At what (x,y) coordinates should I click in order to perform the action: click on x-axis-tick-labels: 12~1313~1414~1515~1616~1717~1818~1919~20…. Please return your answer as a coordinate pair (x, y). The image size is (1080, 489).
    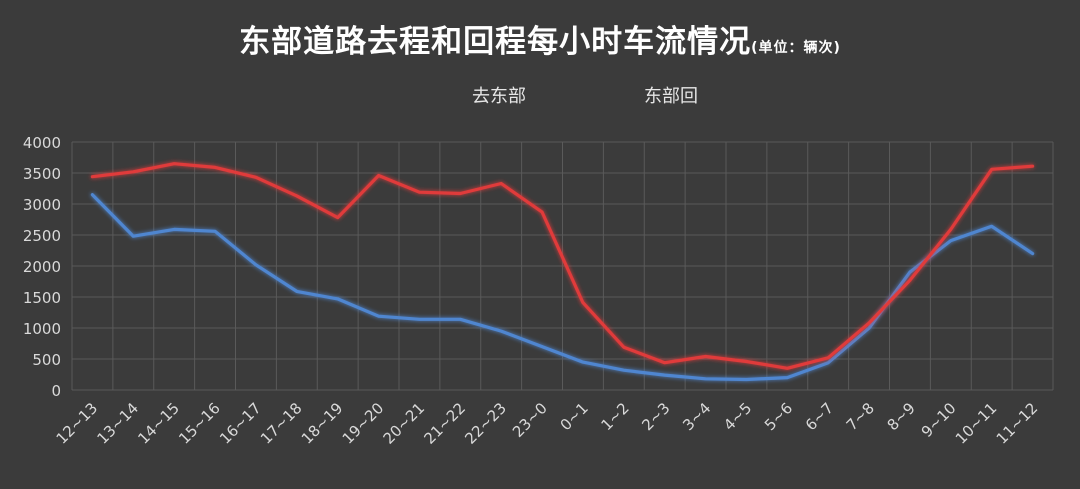
    Looking at the image, I should click on (547, 423).